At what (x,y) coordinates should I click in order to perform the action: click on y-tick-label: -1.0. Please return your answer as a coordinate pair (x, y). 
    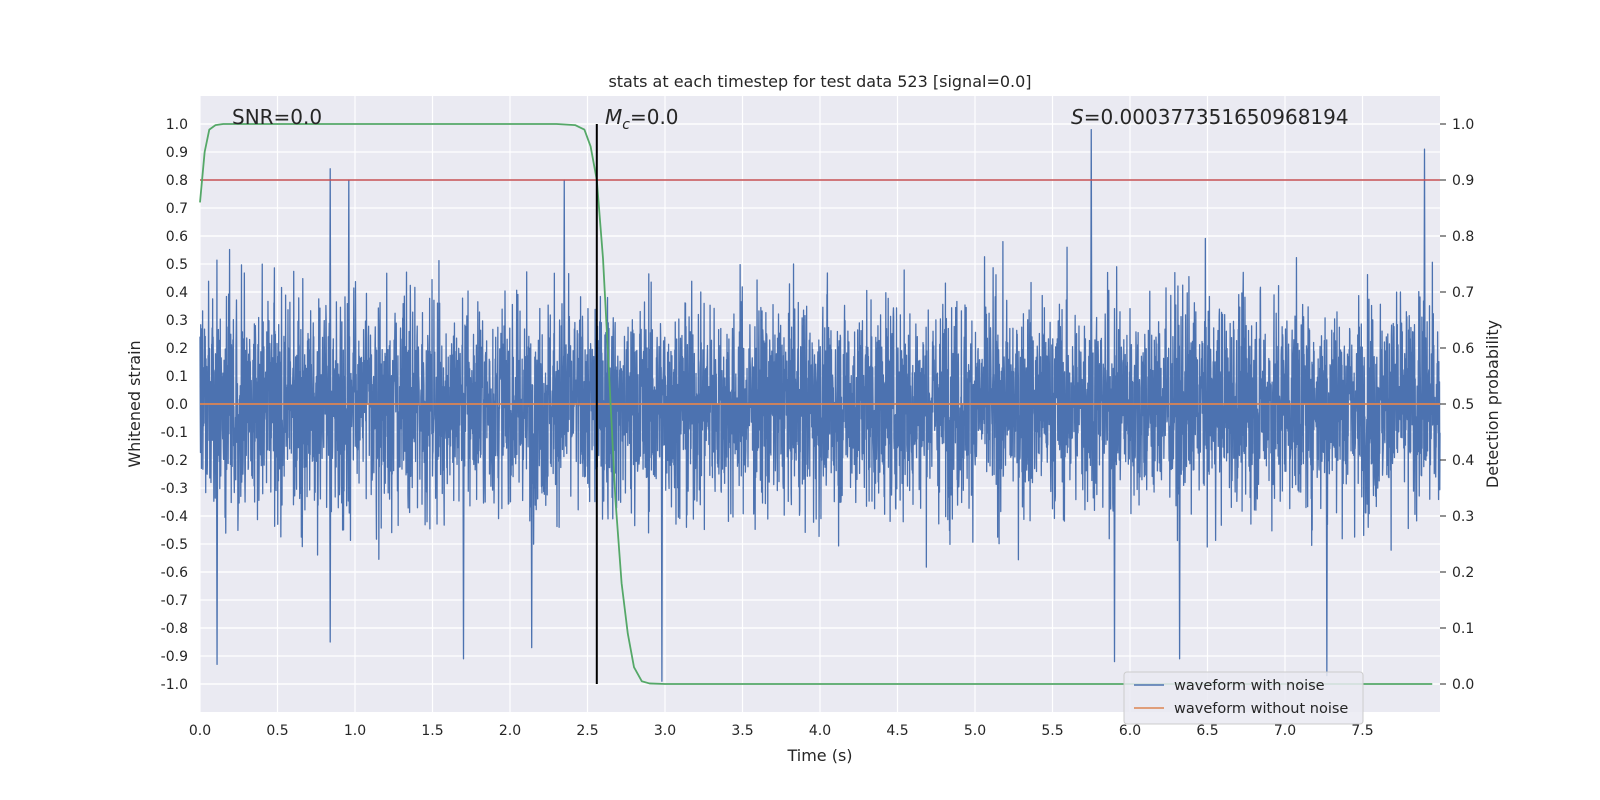
    Looking at the image, I should click on (174, 685).